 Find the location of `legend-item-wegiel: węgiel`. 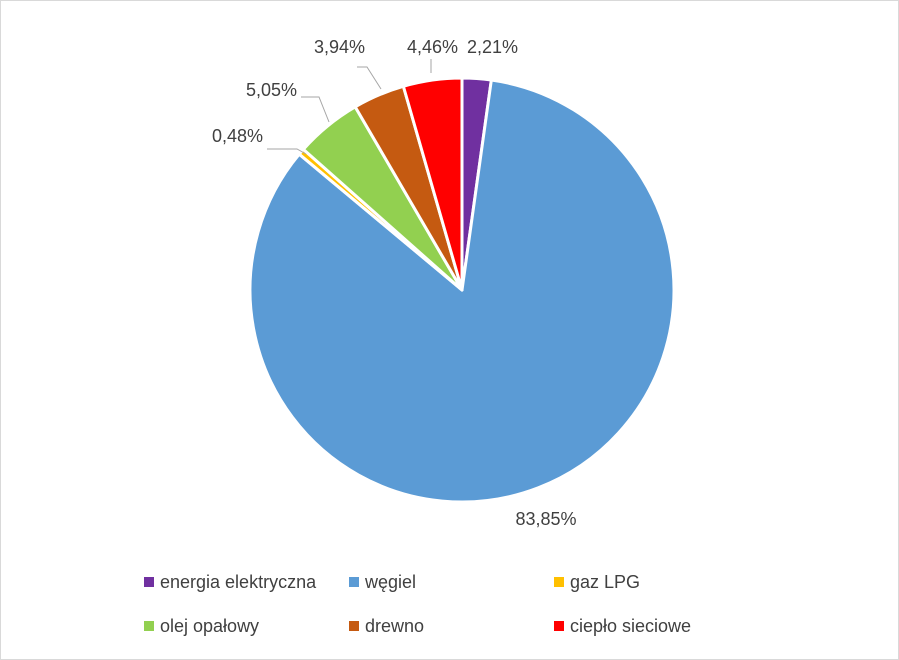

legend-item-wegiel: węgiel is located at coordinates (451, 582).